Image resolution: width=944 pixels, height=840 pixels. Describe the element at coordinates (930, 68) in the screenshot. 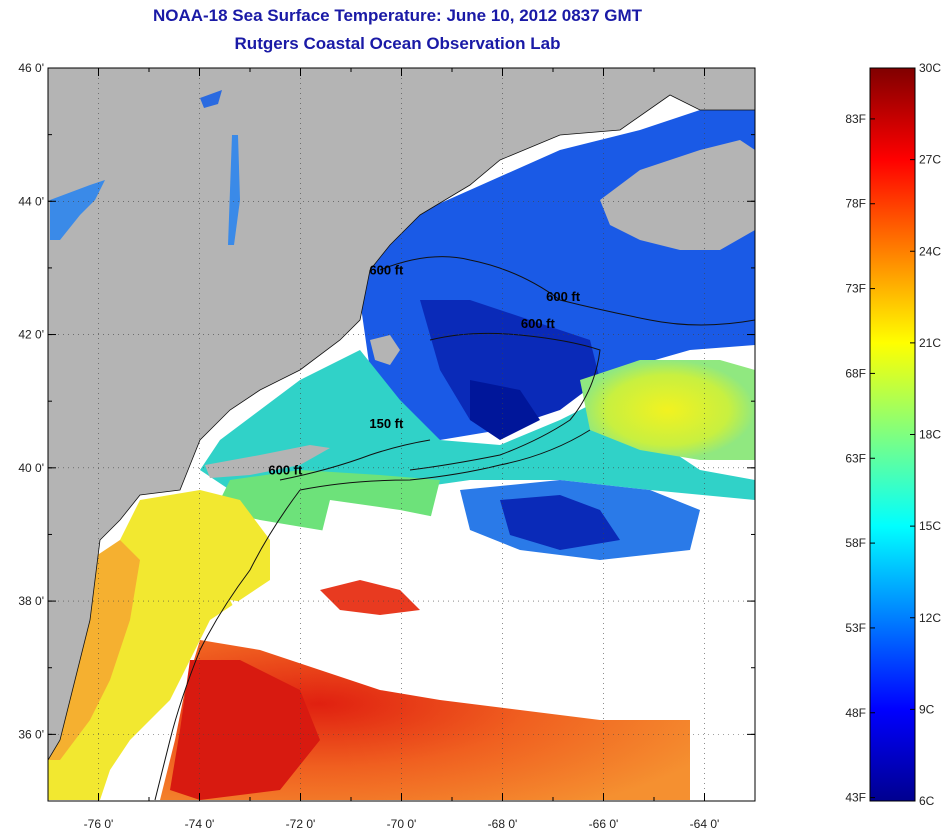

I see `colorbar-c-label: 30C` at that location.